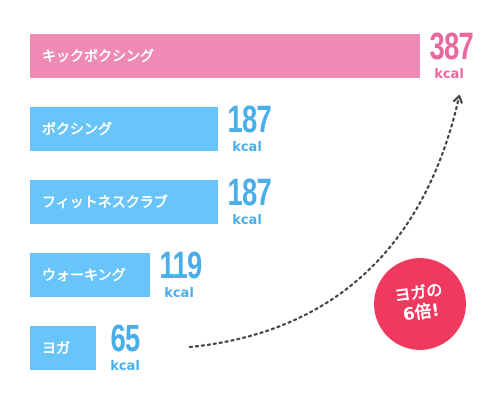 The height and width of the screenshot is (403, 500). I want to click on value-label-1: 187 kcal, so click(247, 127).